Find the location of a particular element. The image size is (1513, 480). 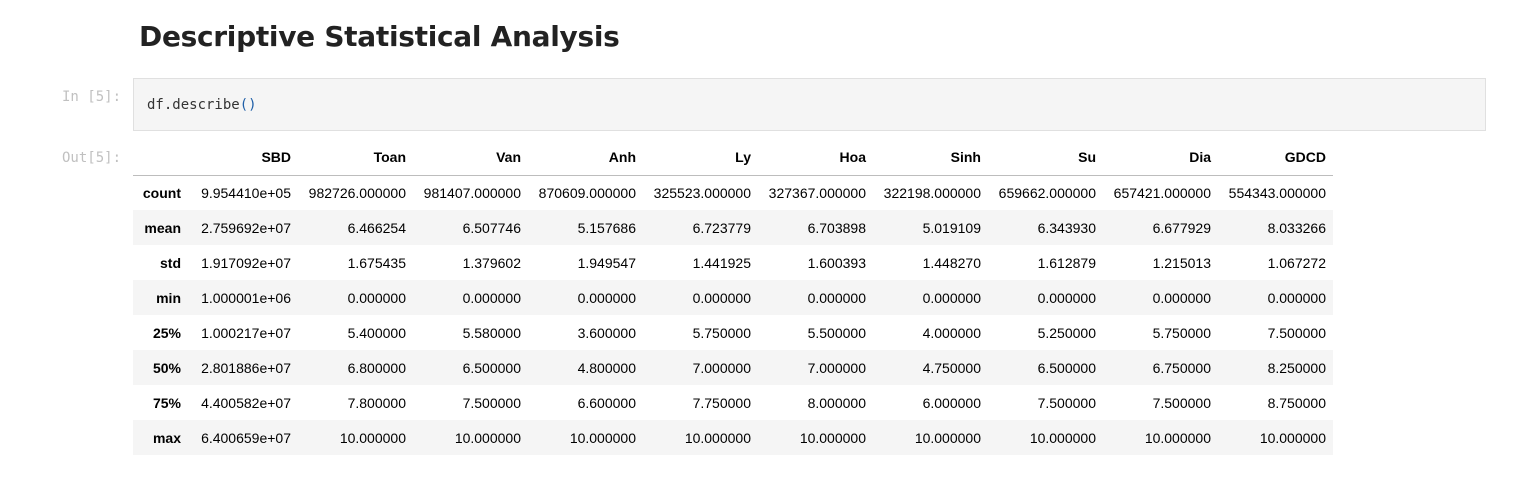

table-cell: 5.019109 is located at coordinates (951, 227).